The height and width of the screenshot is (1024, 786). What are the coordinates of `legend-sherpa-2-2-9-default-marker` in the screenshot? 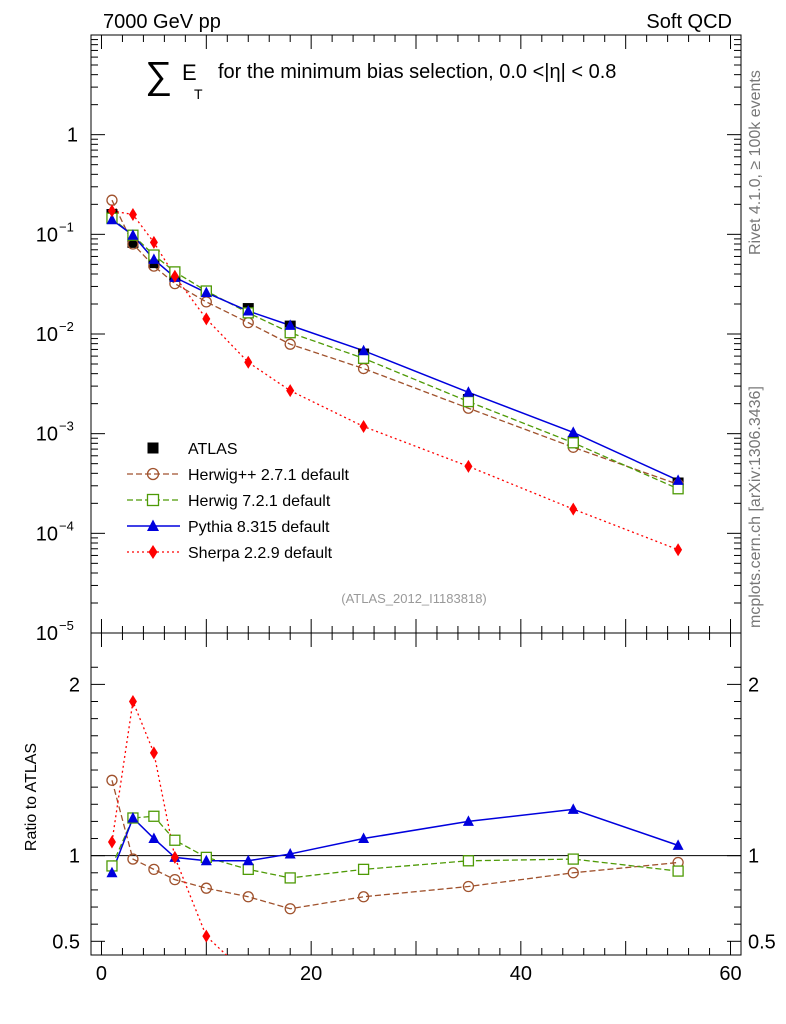 It's located at (153, 552).